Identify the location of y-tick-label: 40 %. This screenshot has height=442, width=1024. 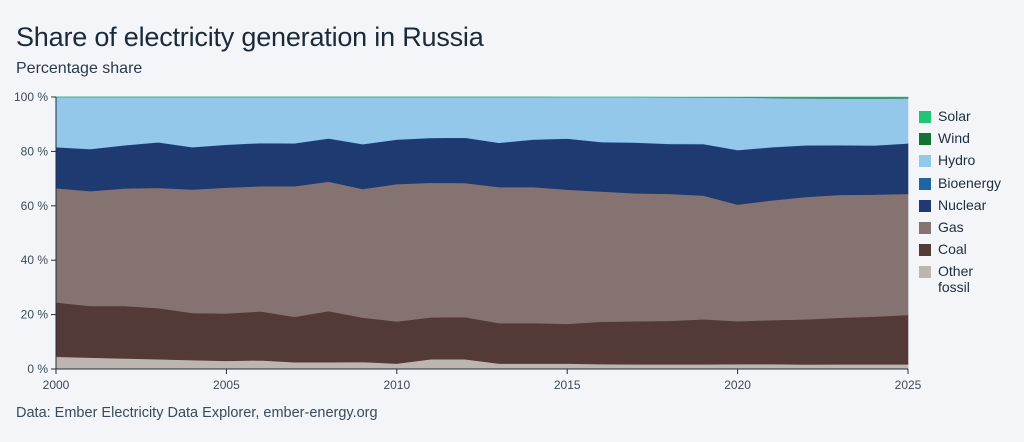
(35, 260).